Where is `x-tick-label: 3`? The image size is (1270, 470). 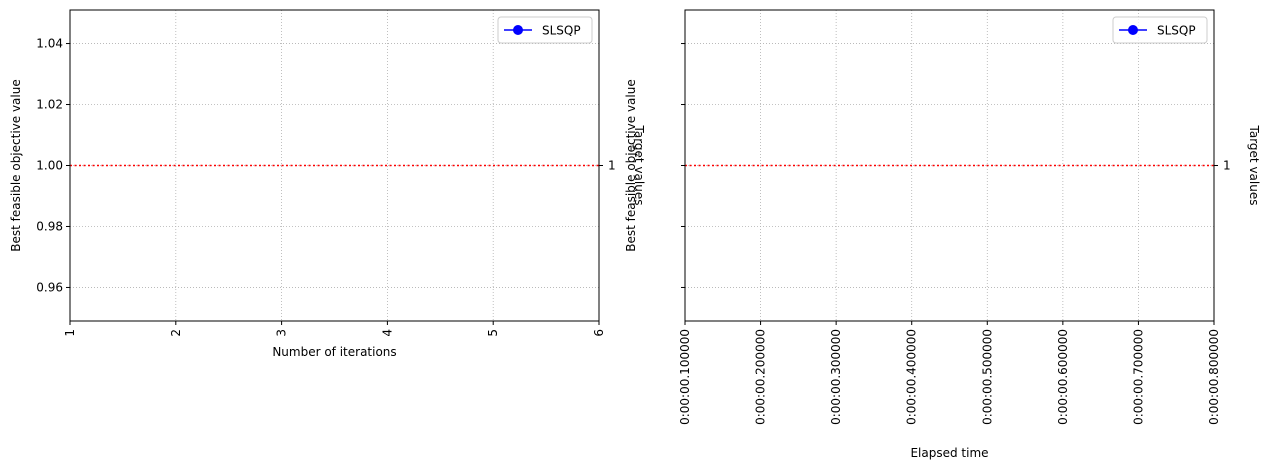
x-tick-label: 3 is located at coordinates (282, 333).